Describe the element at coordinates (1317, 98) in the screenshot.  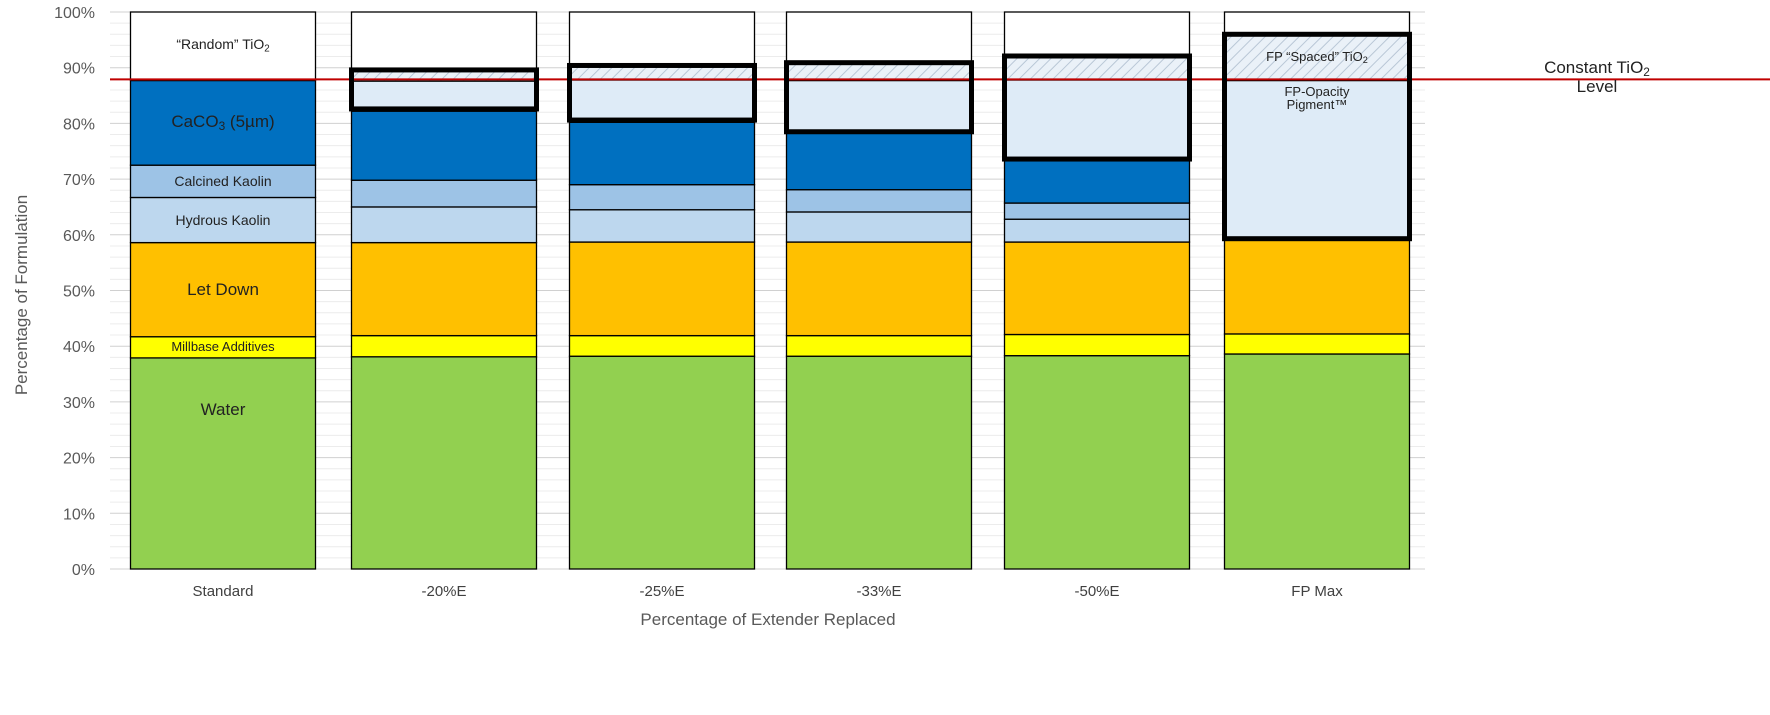
I see `annotation-fp-opacity-pigment: FP-Opacity Pigment™` at that location.